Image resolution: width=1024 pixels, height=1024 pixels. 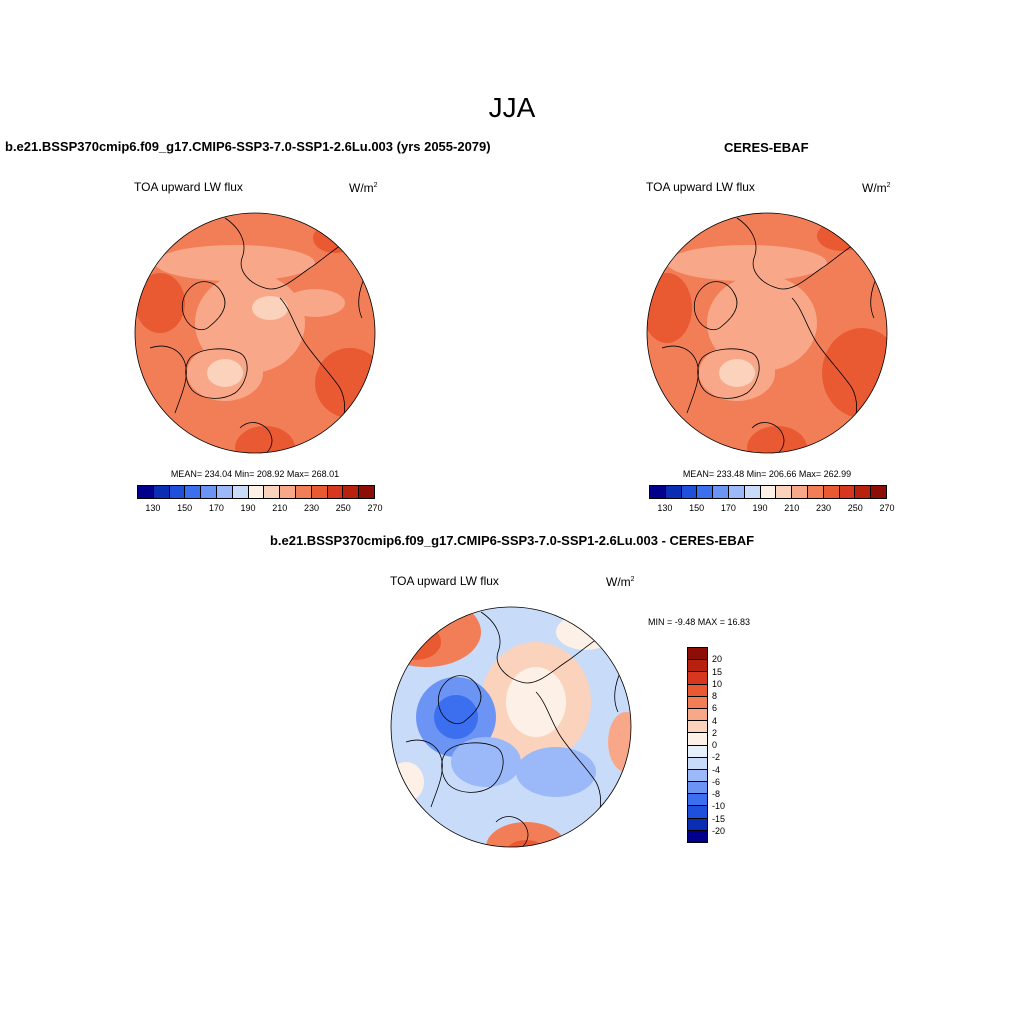 I want to click on obs-stats: MEAN= 233.48 Min= 206.66 Max= 262.99, so click(x=767, y=474).